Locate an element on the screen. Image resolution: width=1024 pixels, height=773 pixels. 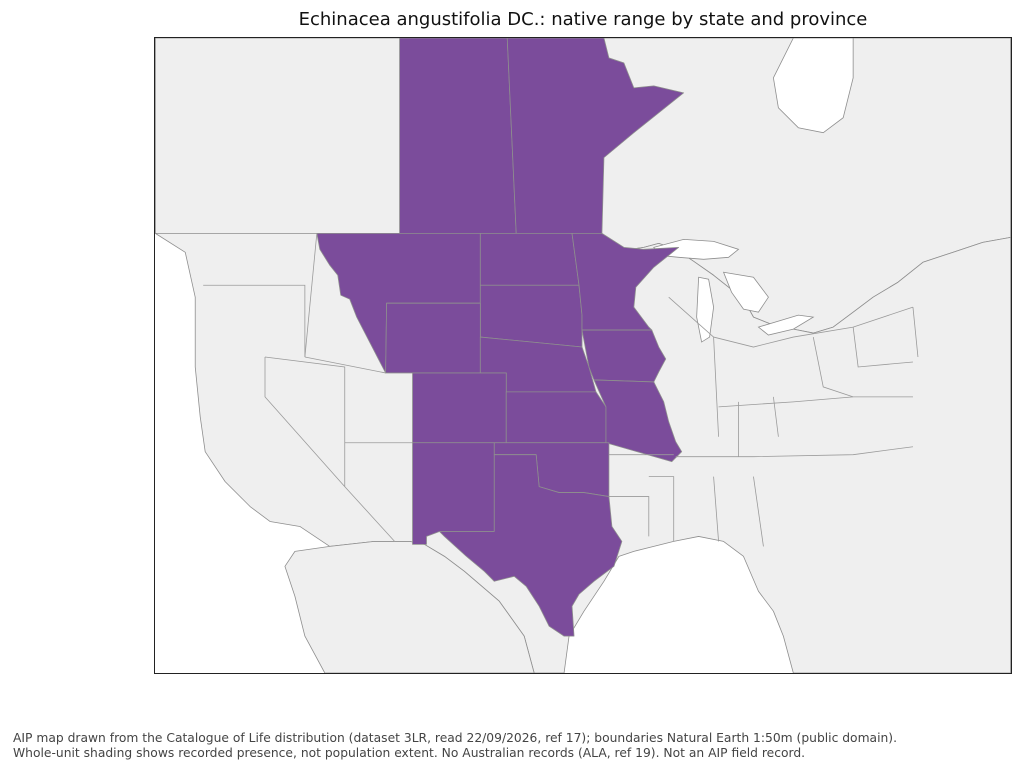
region-new-mexico is located at coordinates (453, 493).